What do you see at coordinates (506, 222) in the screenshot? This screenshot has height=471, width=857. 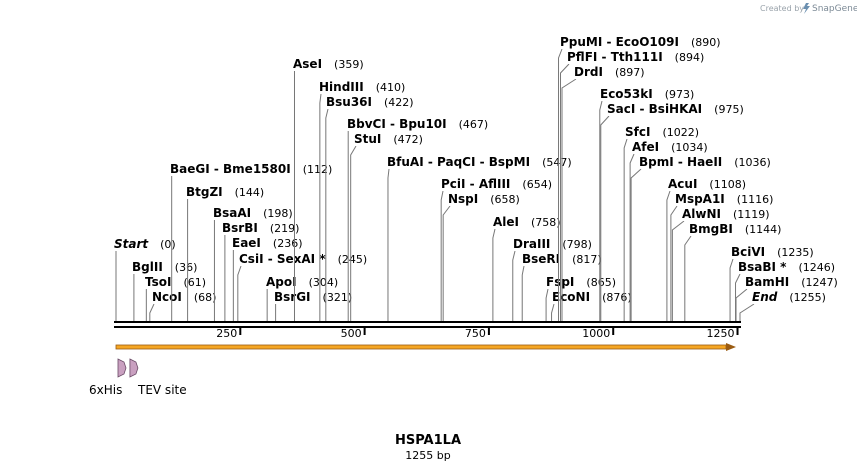 I see `site-label: AleI` at bounding box center [506, 222].